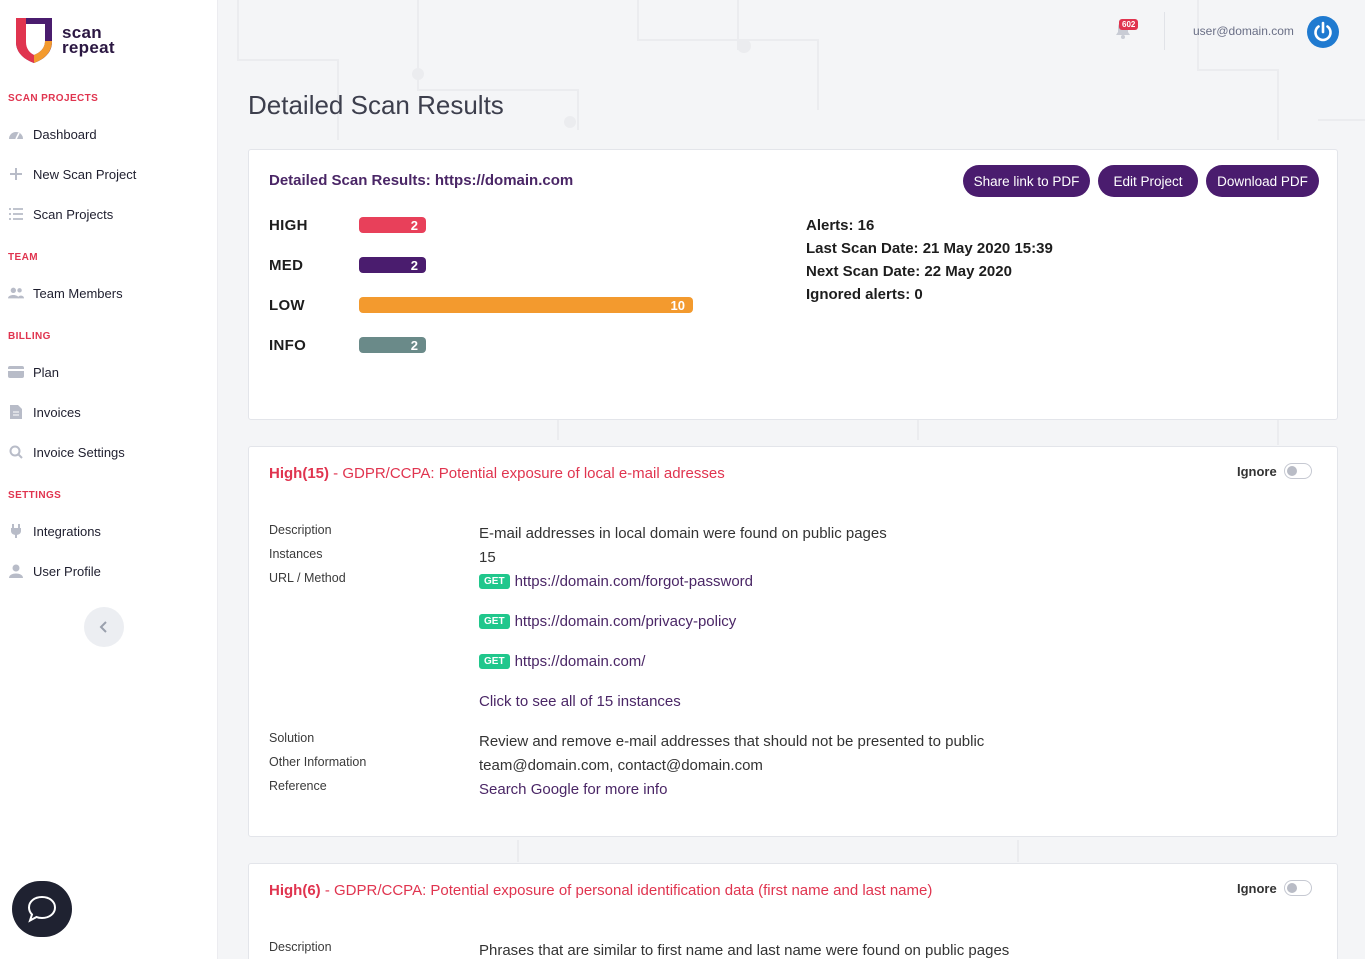  What do you see at coordinates (288, 225) in the screenshot?
I see `severity-label-high: HIGH` at bounding box center [288, 225].